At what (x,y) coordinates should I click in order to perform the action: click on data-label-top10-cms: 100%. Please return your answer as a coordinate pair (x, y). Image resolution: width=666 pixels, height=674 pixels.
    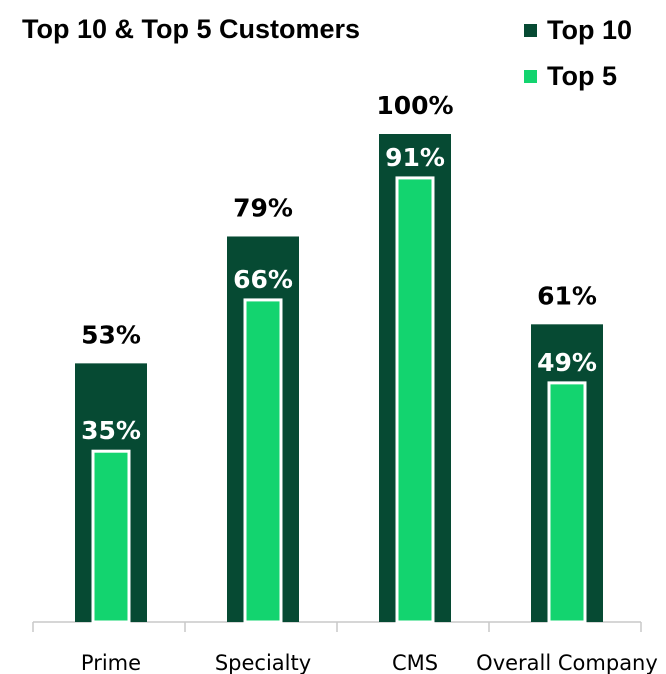
    Looking at the image, I should click on (414, 105).